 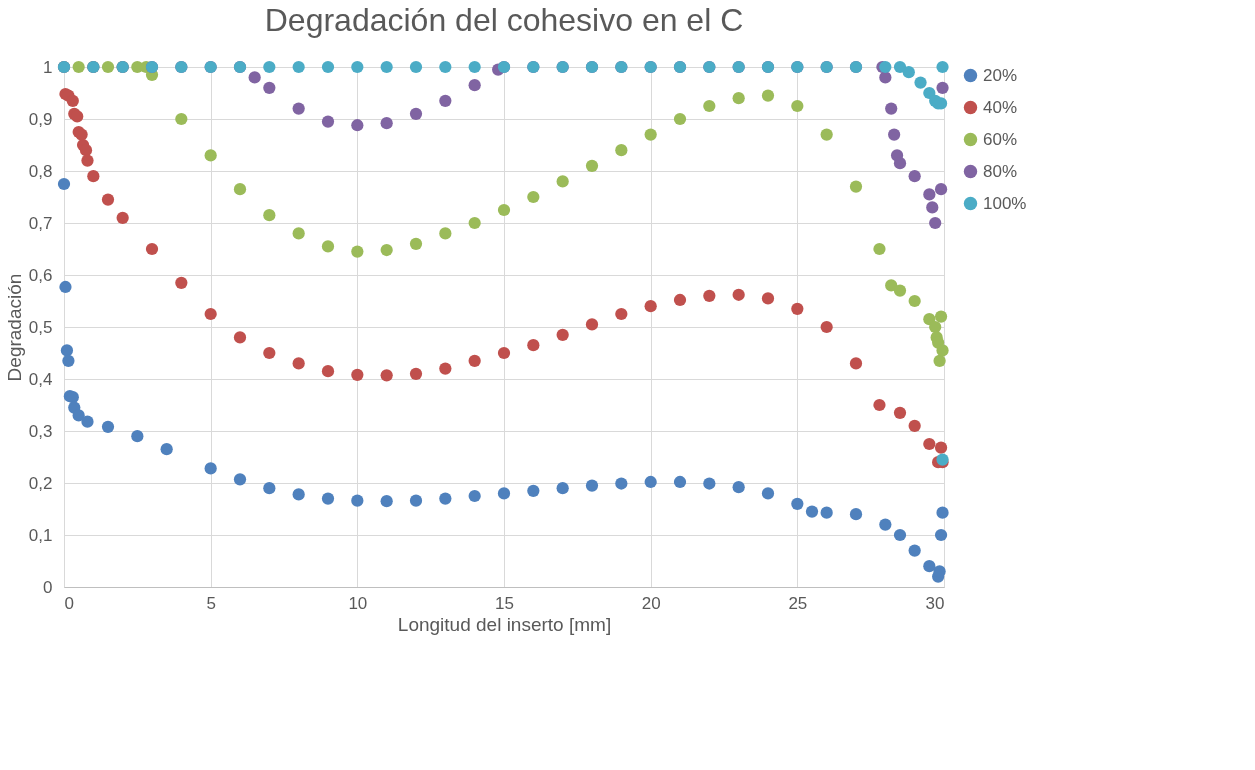 What do you see at coordinates (40, 119) in the screenshot?
I see `y-tick-label: 0,9` at bounding box center [40, 119].